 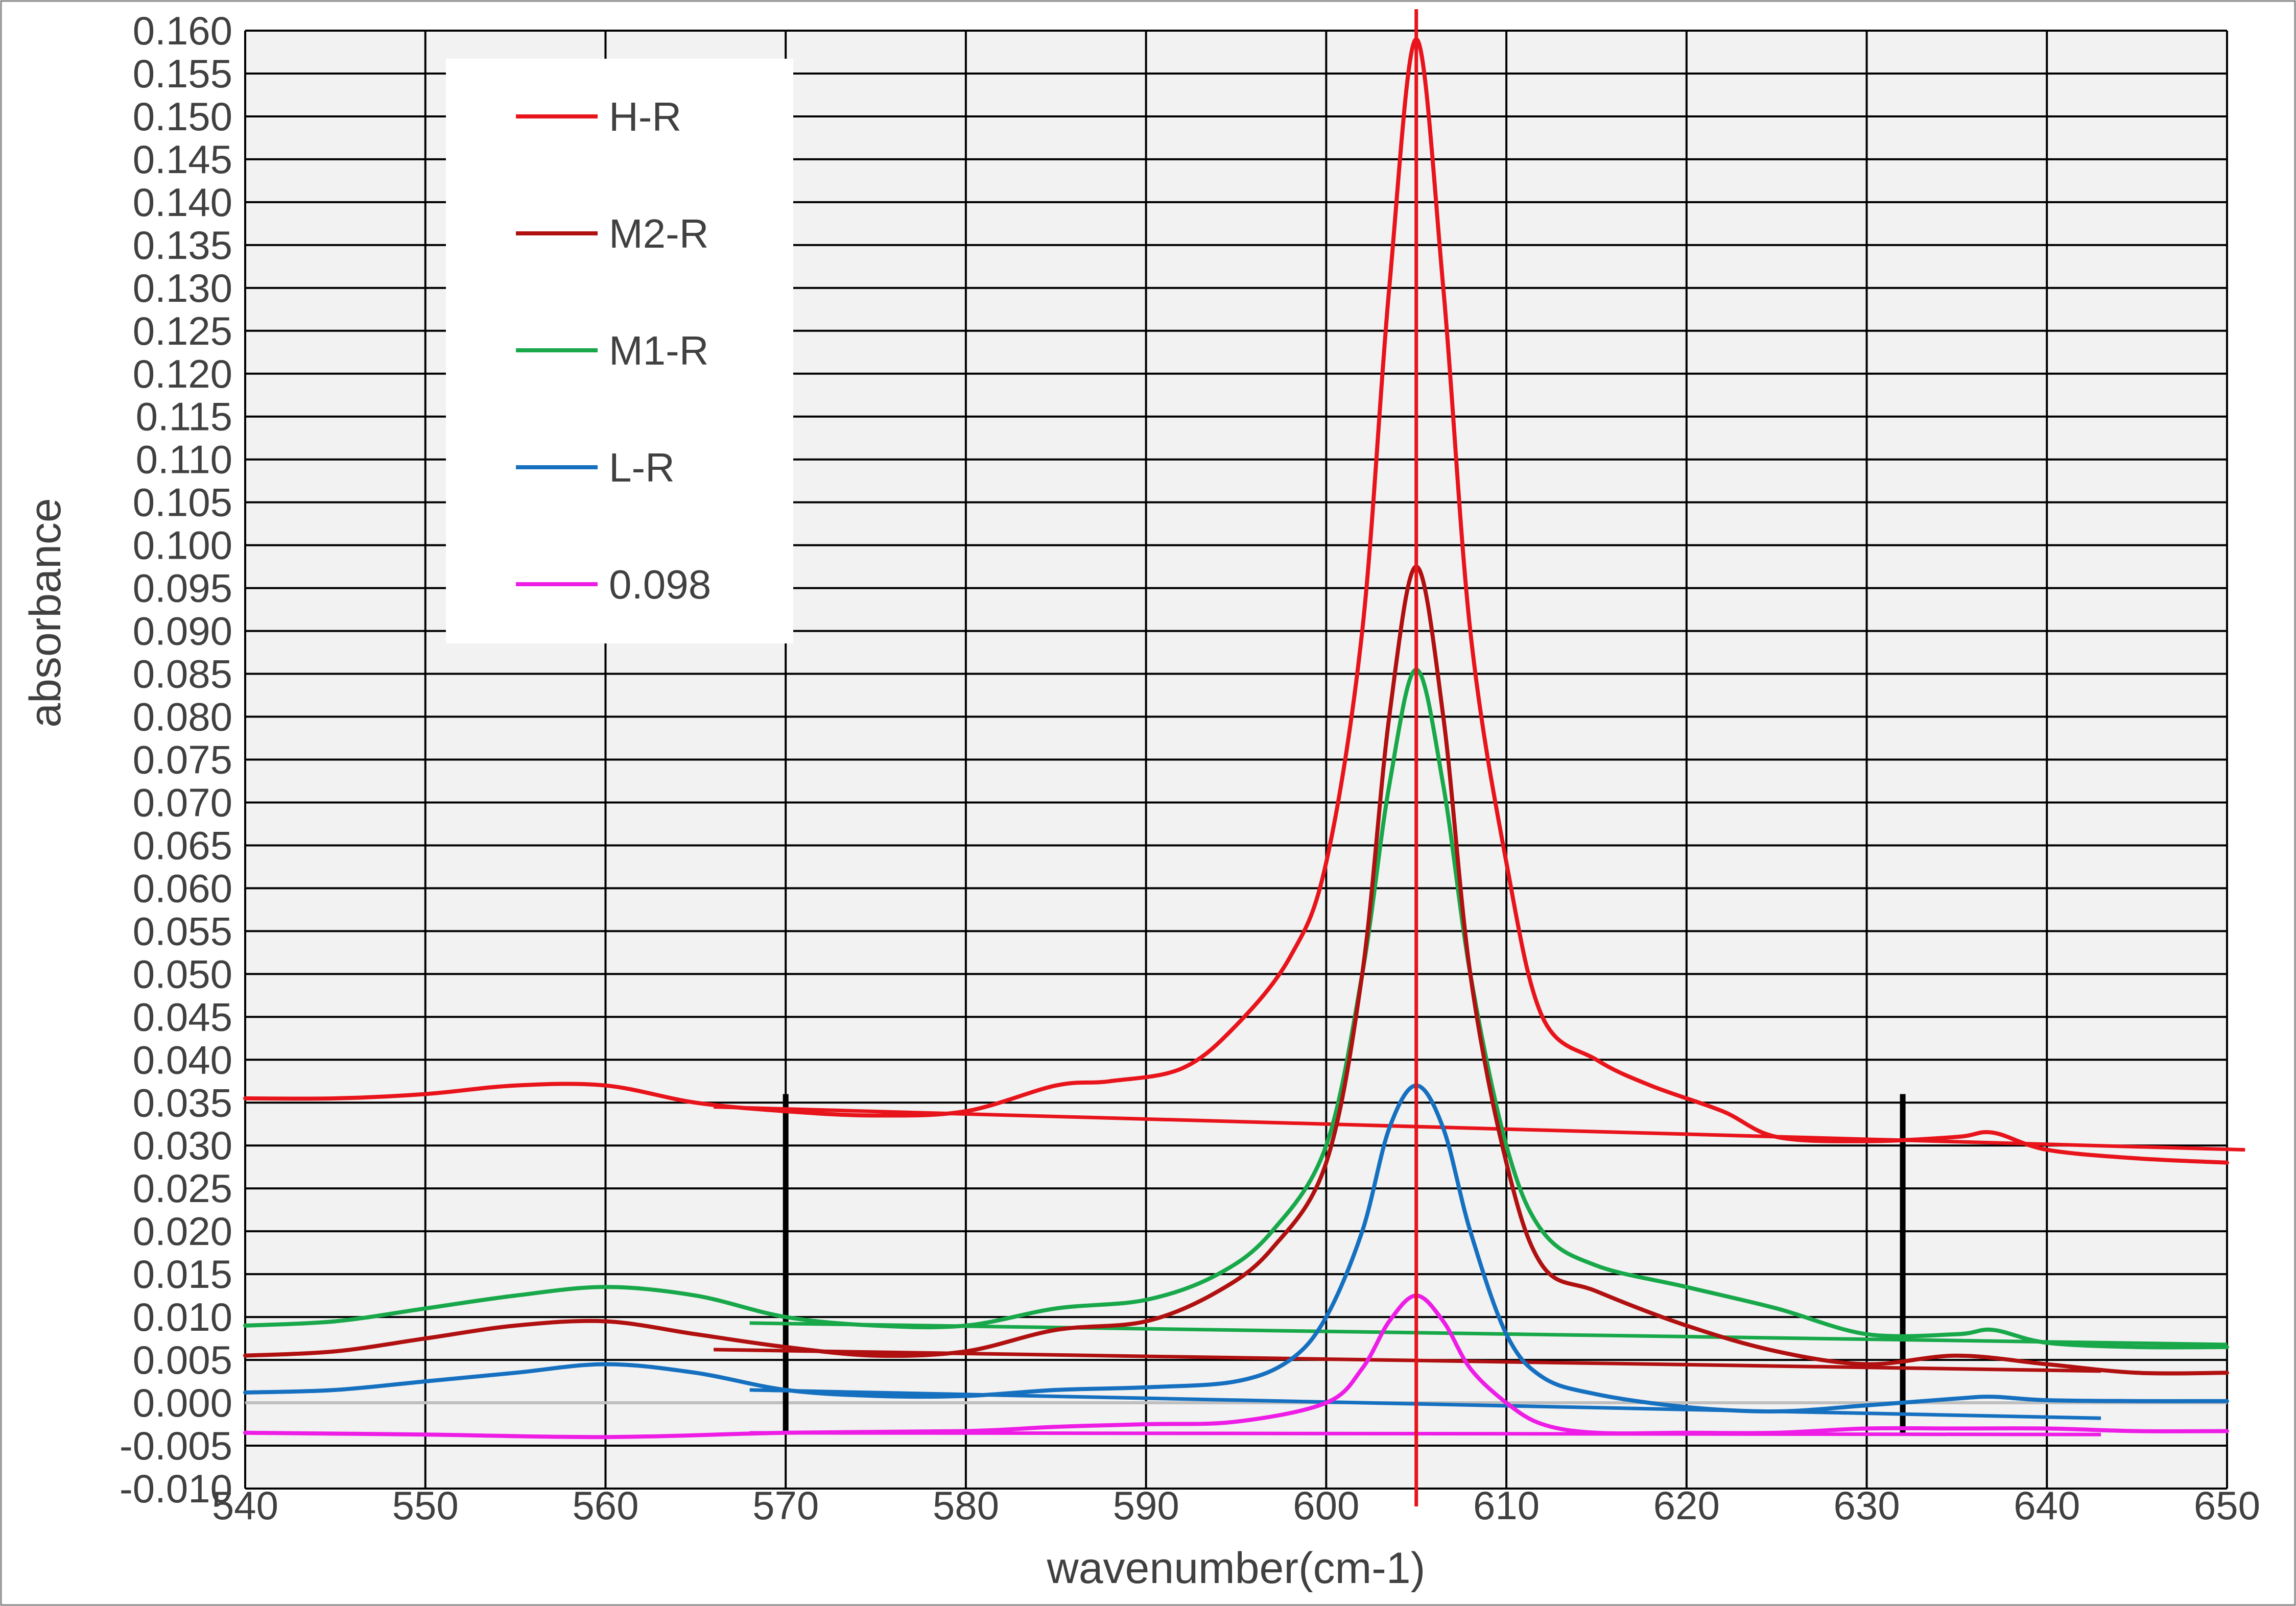 I want to click on y-tick-label: 0.085, so click(x=183, y=674).